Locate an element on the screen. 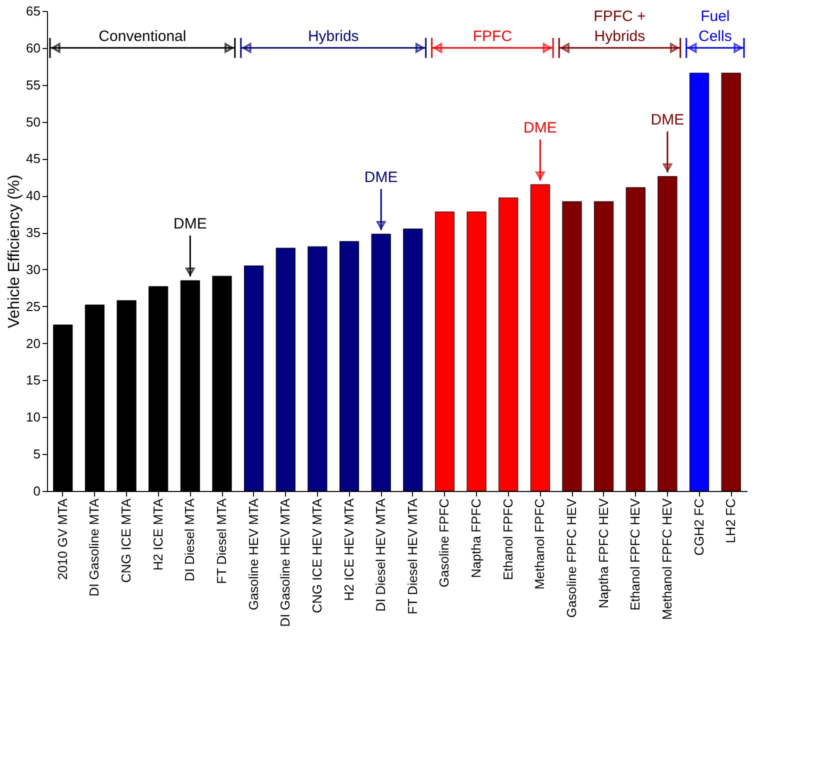  x-tick-label: Gasoline HEV MTA is located at coordinates (253, 554).